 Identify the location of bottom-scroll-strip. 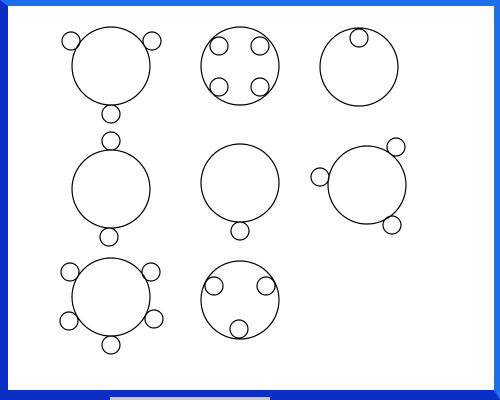
(190, 398).